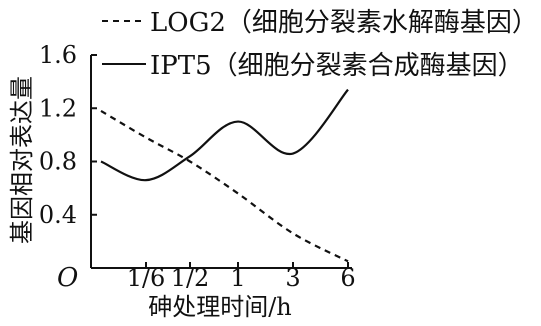 The height and width of the screenshot is (326, 541). I want to click on x-tick-label: 1/2, so click(190, 278).